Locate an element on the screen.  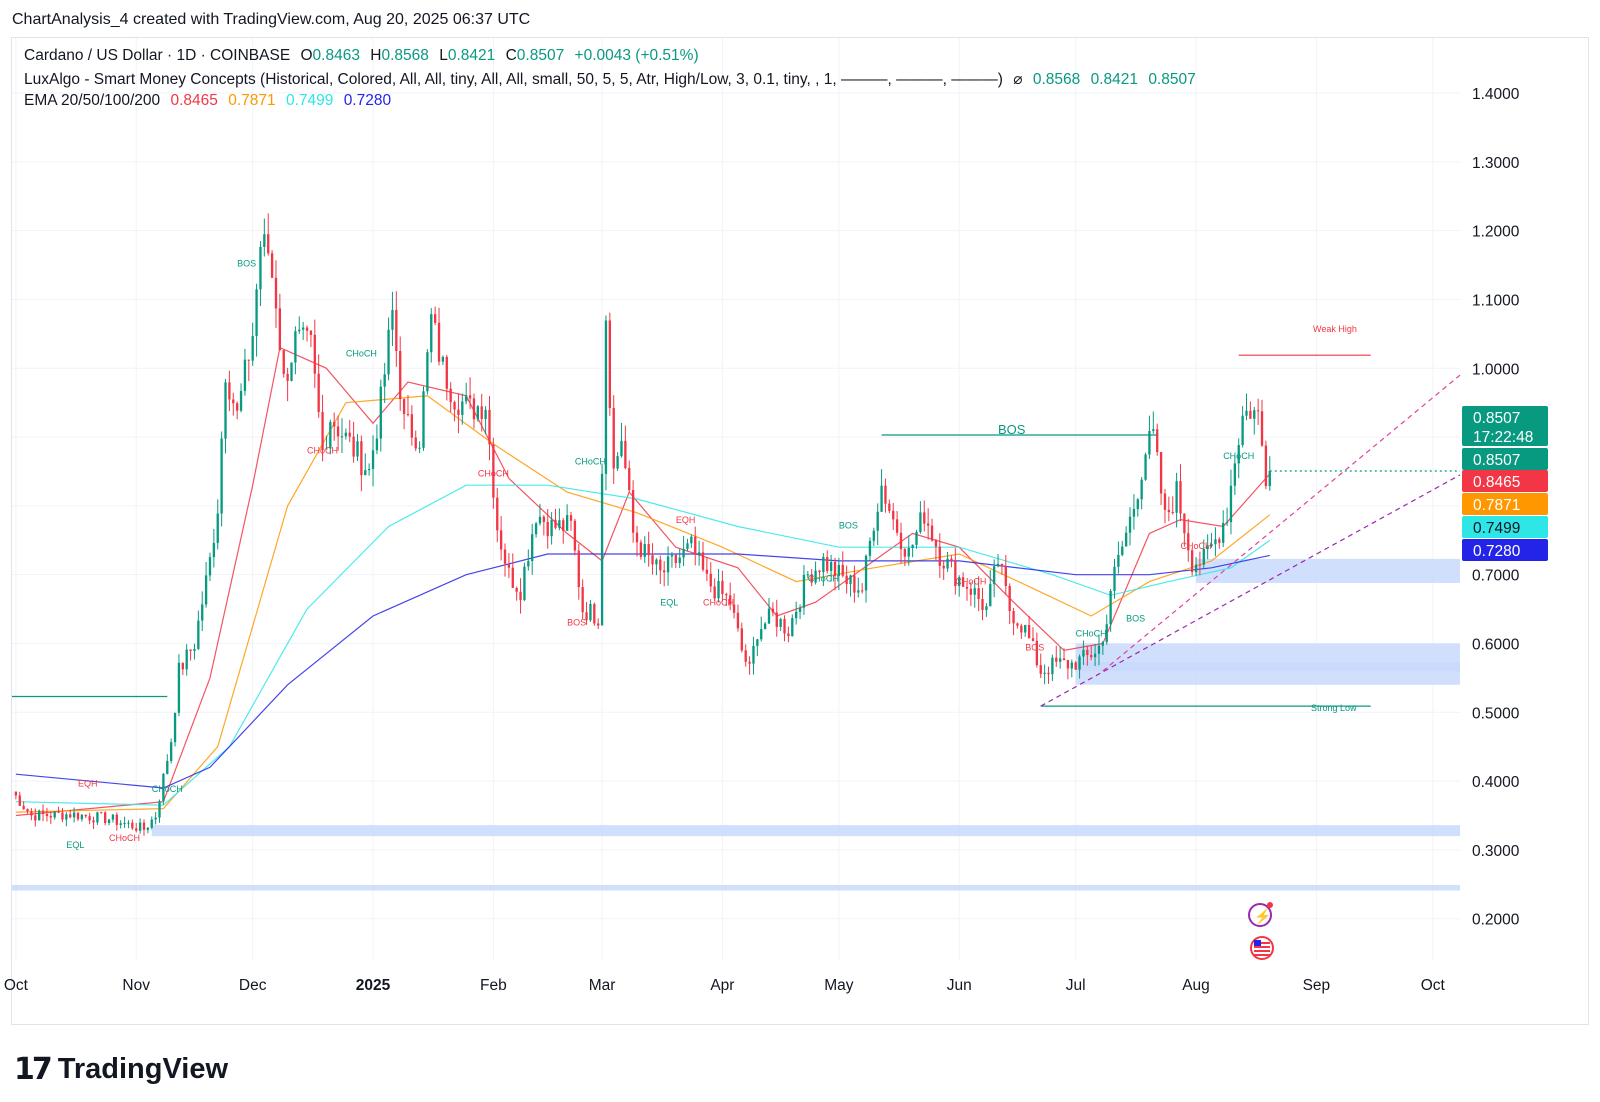
weak-high-label: Weak High is located at coordinates (1335, 329).